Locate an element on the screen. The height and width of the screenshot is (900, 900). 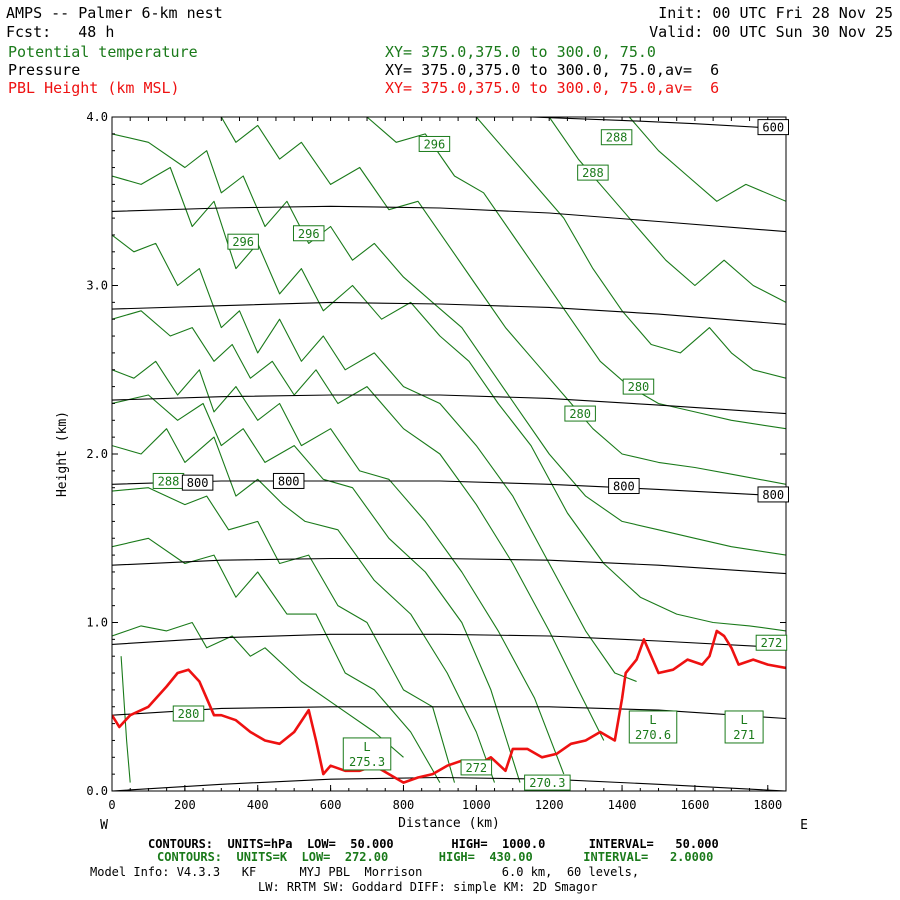
x-axis-label: Distance (km) is located at coordinates (449, 823).